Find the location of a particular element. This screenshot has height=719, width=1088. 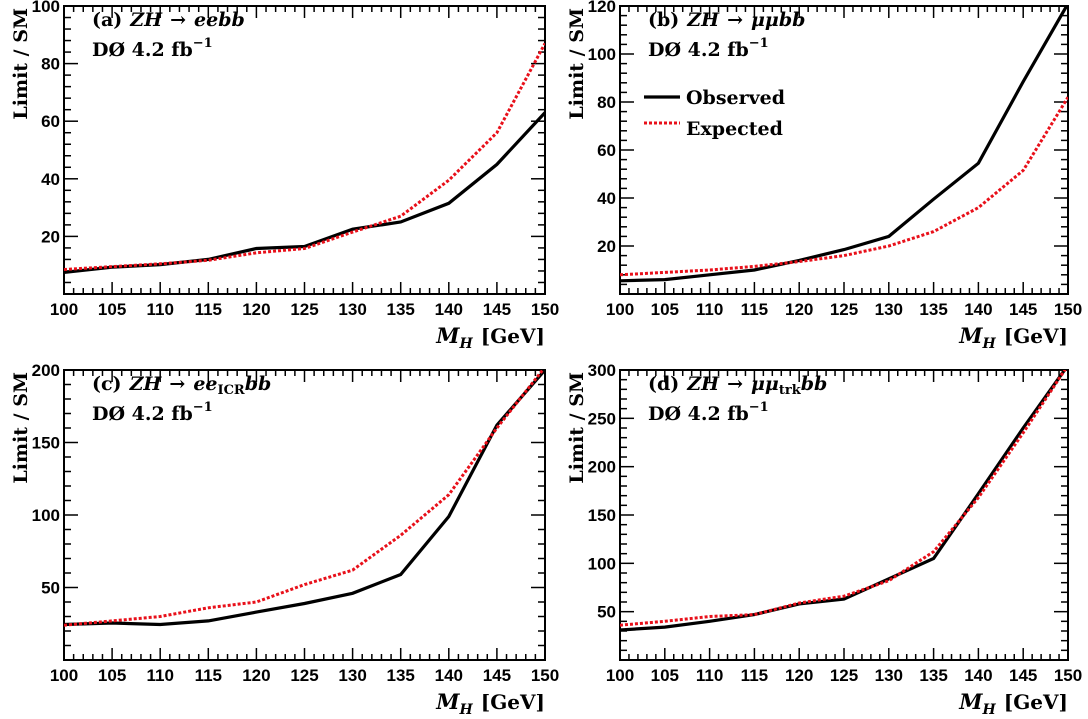

panel-letter: (a) is located at coordinates (107, 20).